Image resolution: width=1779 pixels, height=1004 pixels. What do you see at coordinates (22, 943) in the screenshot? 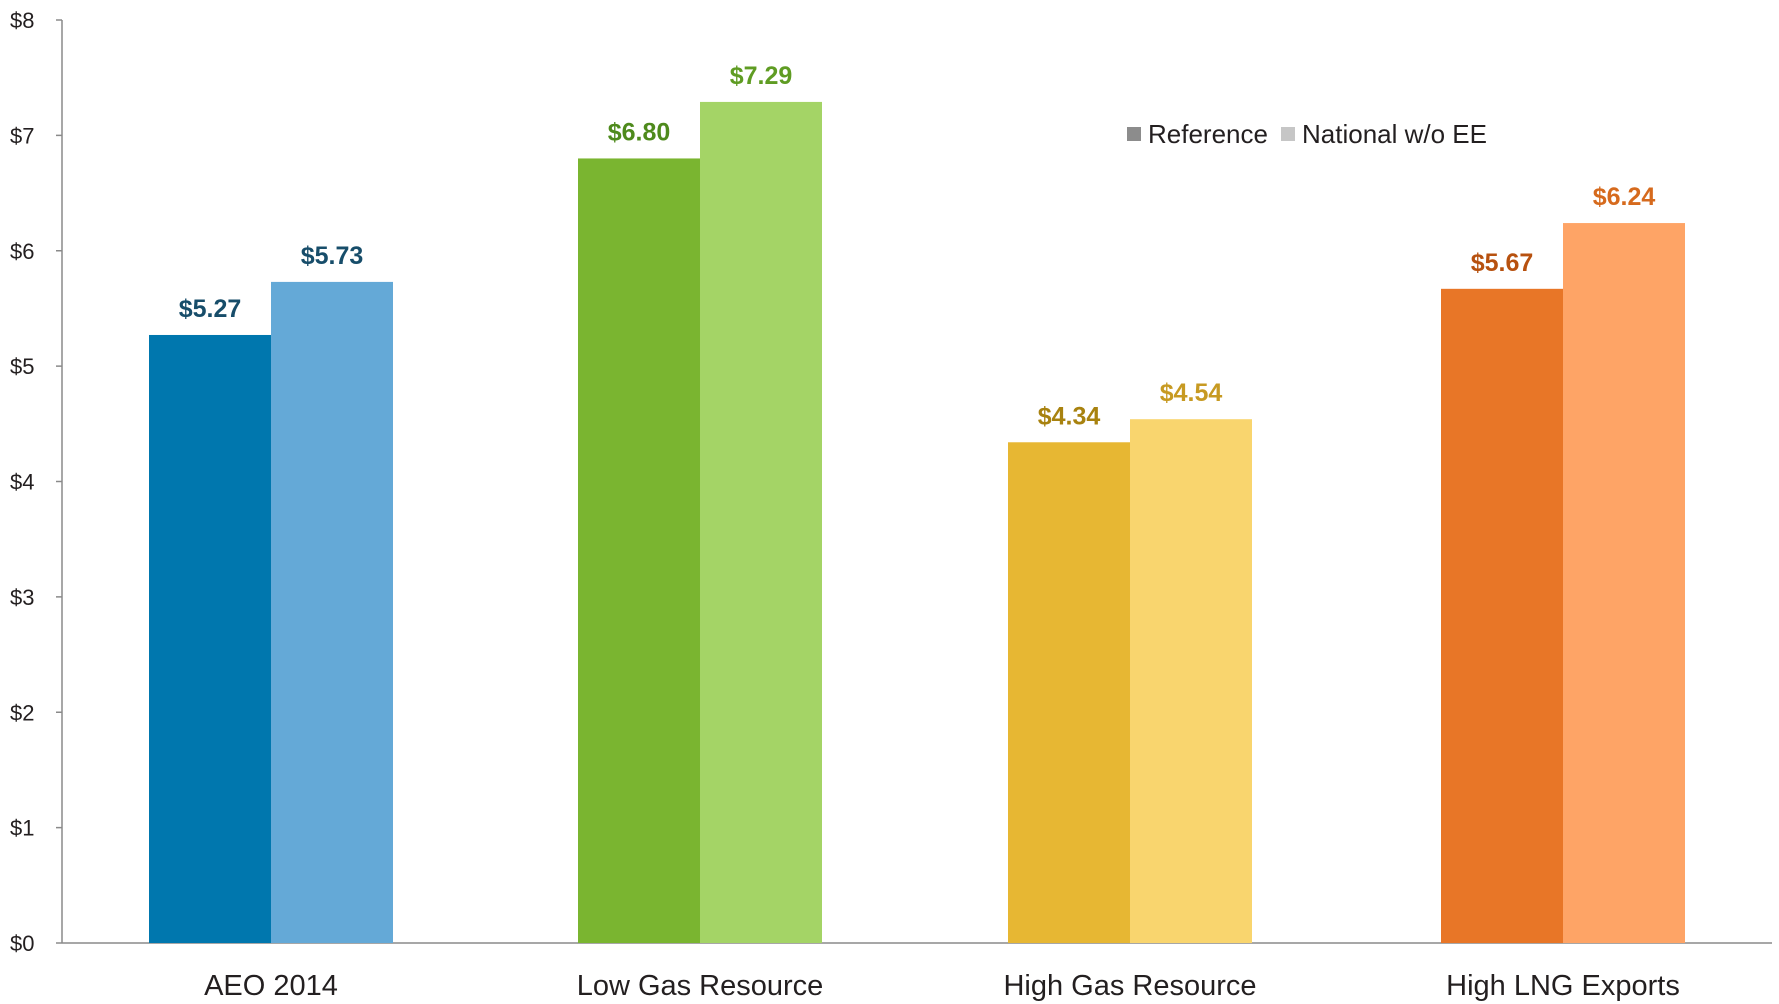
I see `y-tick-label: $0` at bounding box center [22, 943].